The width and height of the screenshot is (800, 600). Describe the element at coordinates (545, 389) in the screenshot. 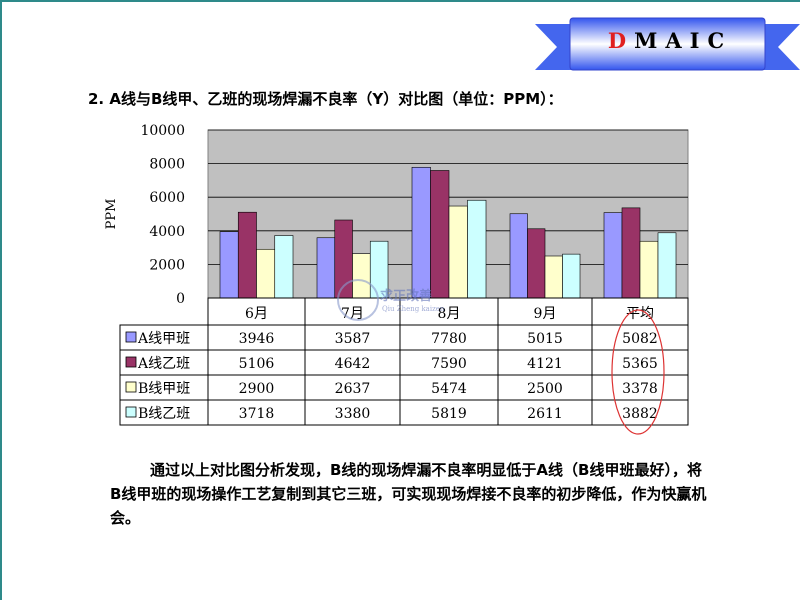

I see `data-label: 2500` at that location.